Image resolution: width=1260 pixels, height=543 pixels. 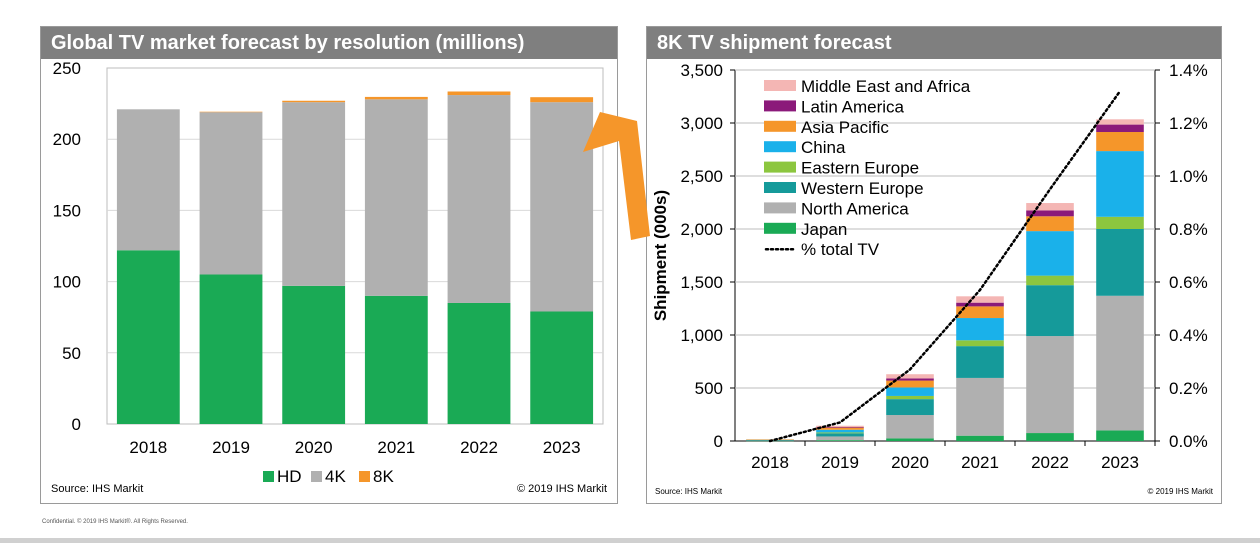 I want to click on legend-swatch-north-america, so click(x=780, y=208).